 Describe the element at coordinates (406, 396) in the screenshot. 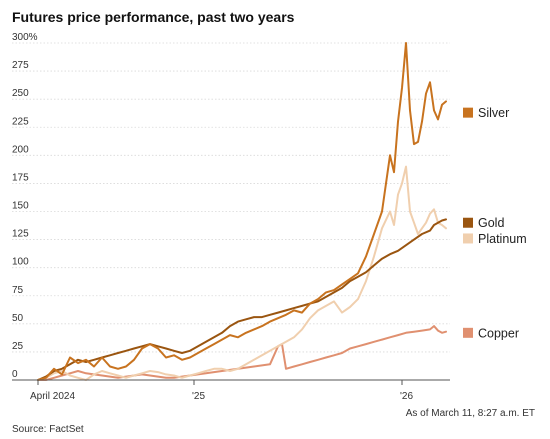

I see `x-tick-label: '26` at that location.